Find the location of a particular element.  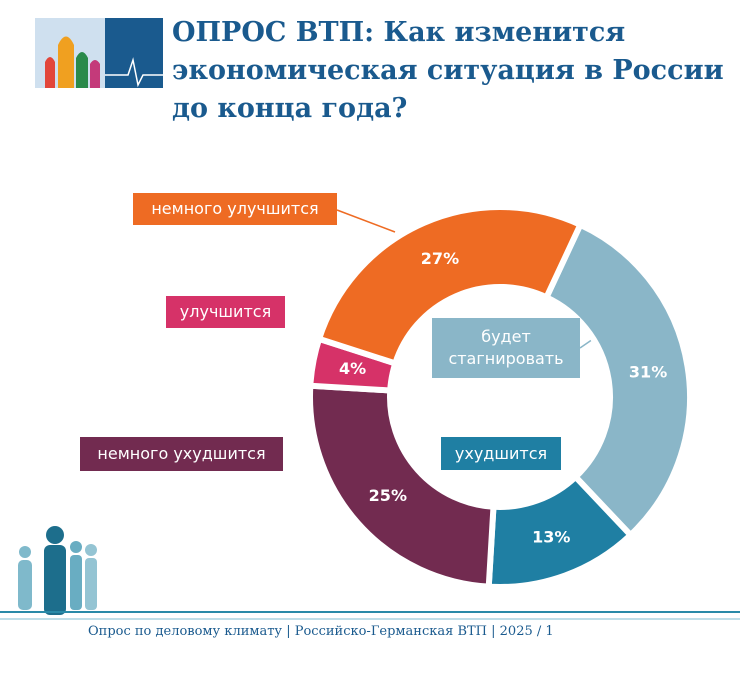

category-label: немного ухудшится is located at coordinates (181, 454).